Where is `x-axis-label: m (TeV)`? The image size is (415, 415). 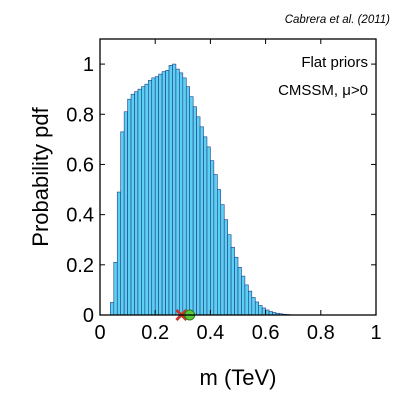 x-axis-label: m (TeV) is located at coordinates (238, 377).